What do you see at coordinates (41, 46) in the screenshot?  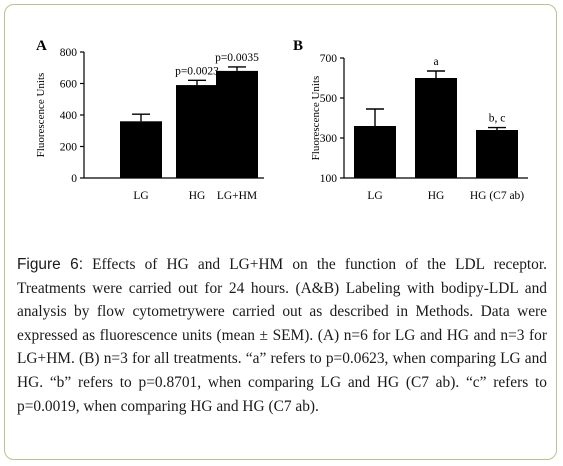 I see `panel-a-label: A` at bounding box center [41, 46].